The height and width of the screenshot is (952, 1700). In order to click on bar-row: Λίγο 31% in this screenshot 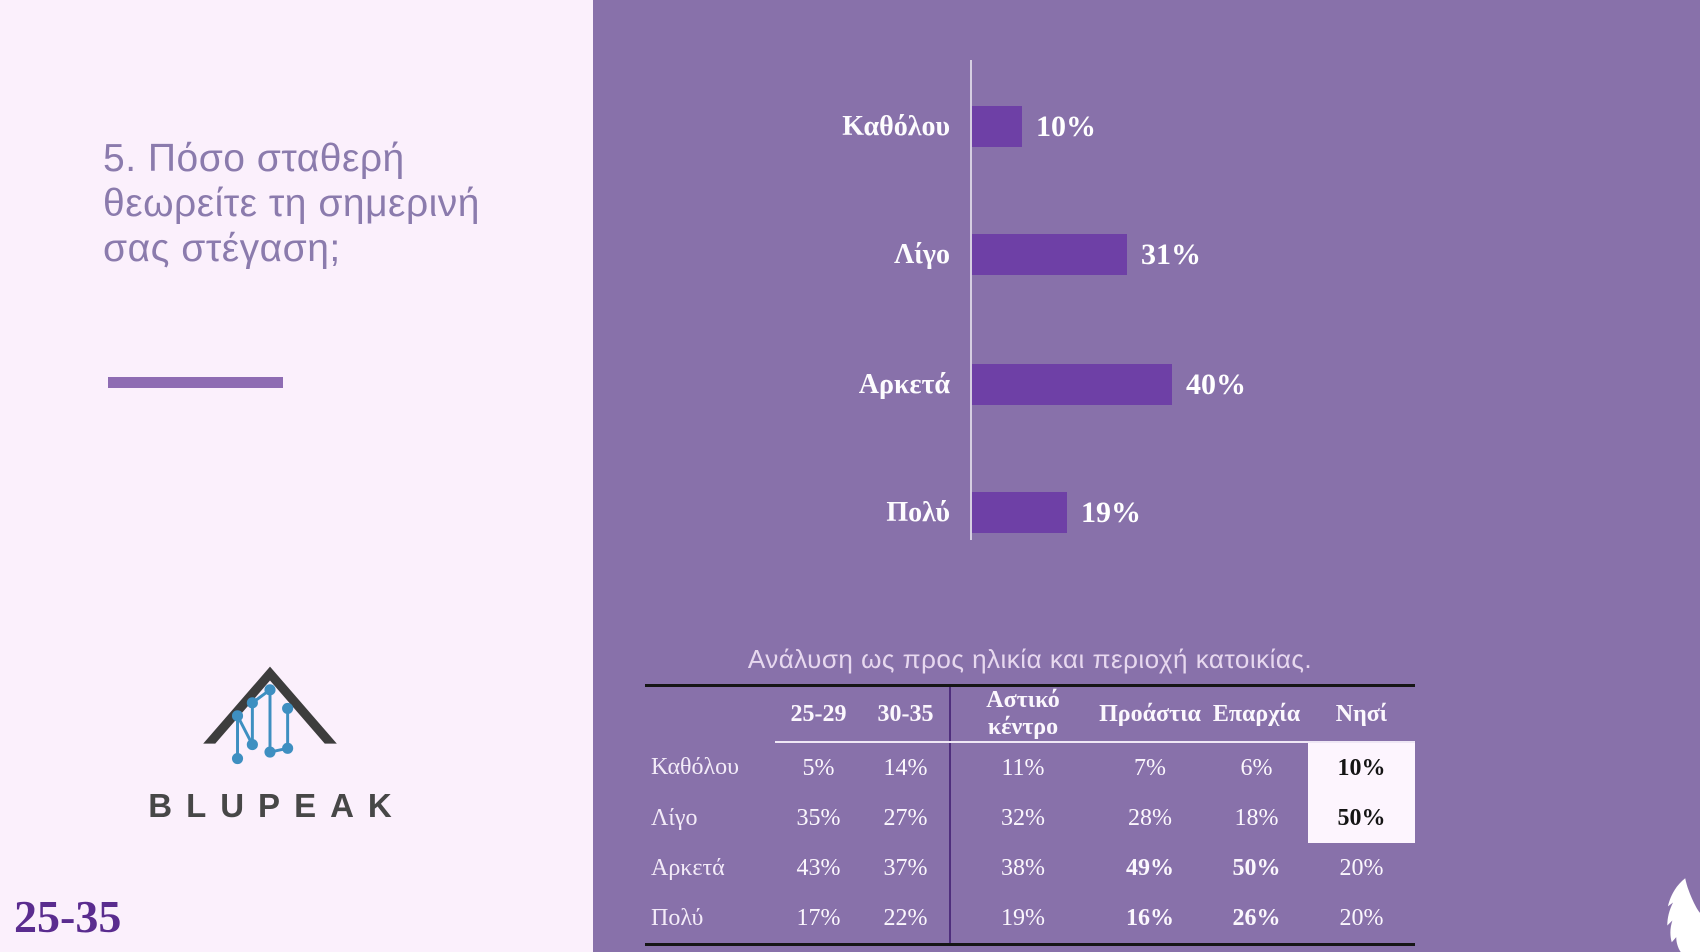, I will do `click(1146, 254)`.